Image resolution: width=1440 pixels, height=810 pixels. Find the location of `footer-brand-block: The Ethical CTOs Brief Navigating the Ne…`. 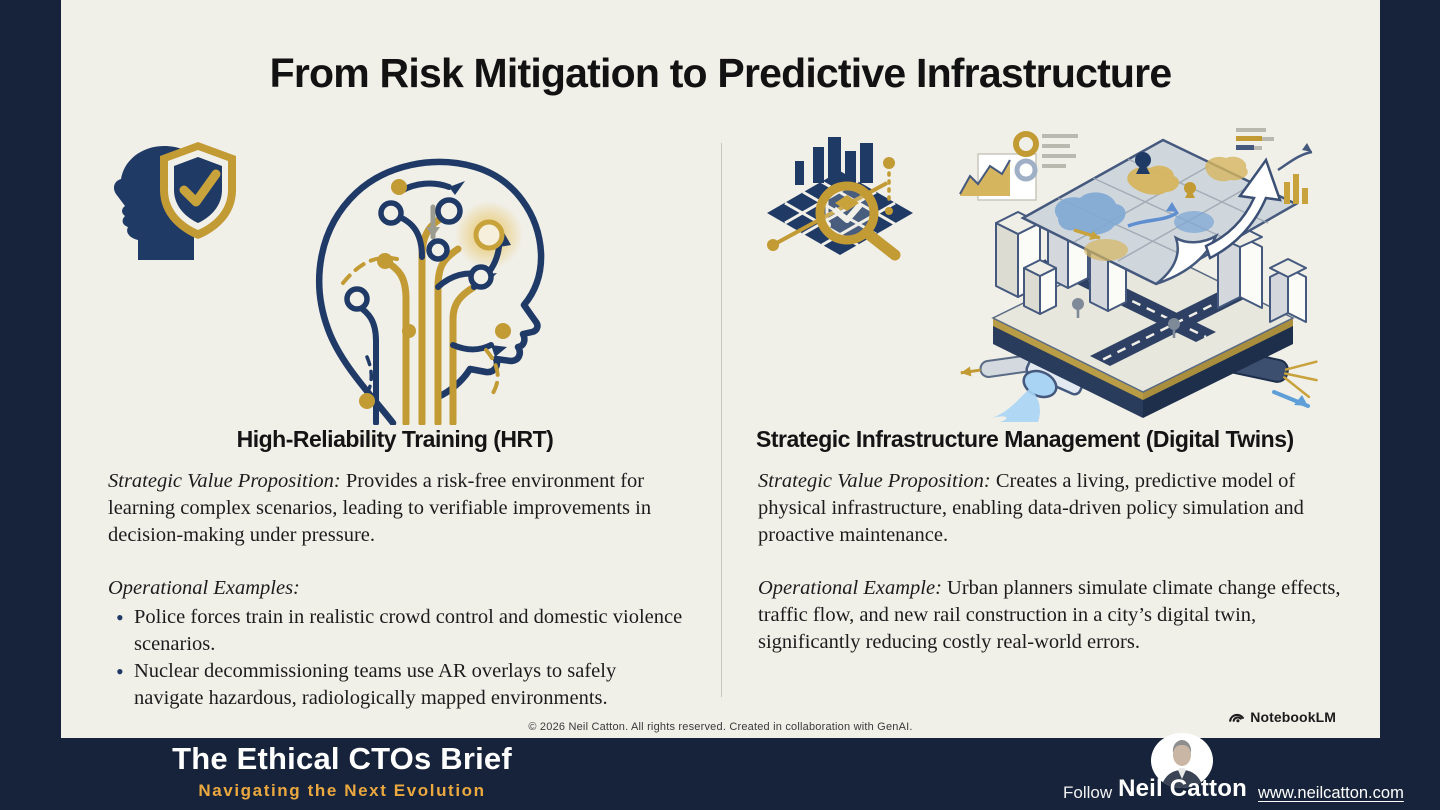

footer-brand-block: The Ethical CTOs Brief Navigating the Ne… is located at coordinates (342, 770).